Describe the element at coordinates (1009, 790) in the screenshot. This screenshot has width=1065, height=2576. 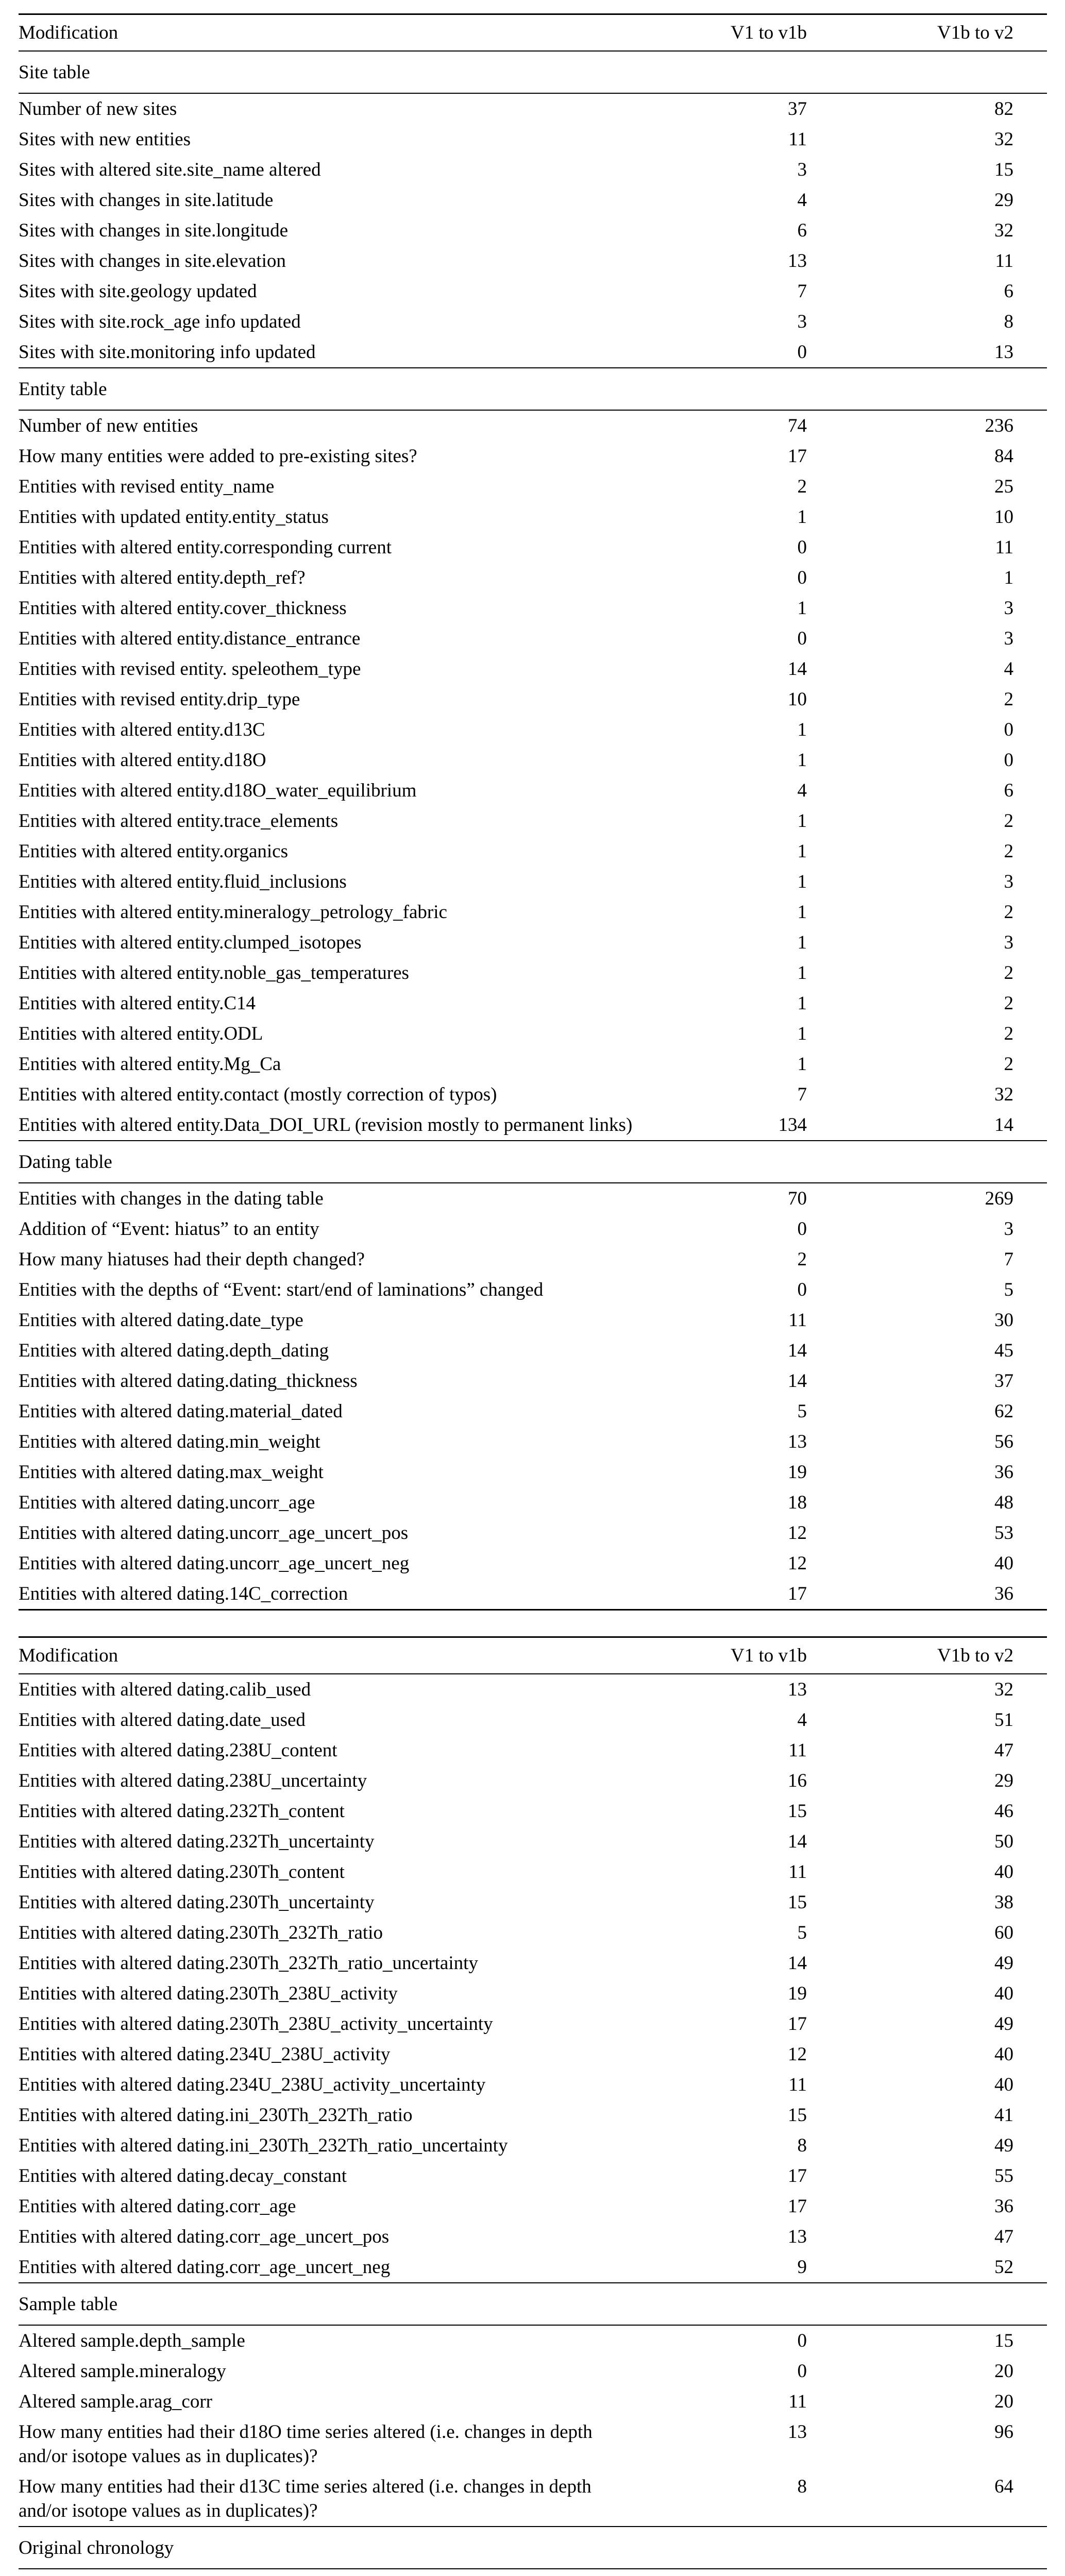
I see `row-value-v1b-to-v2: 6` at that location.